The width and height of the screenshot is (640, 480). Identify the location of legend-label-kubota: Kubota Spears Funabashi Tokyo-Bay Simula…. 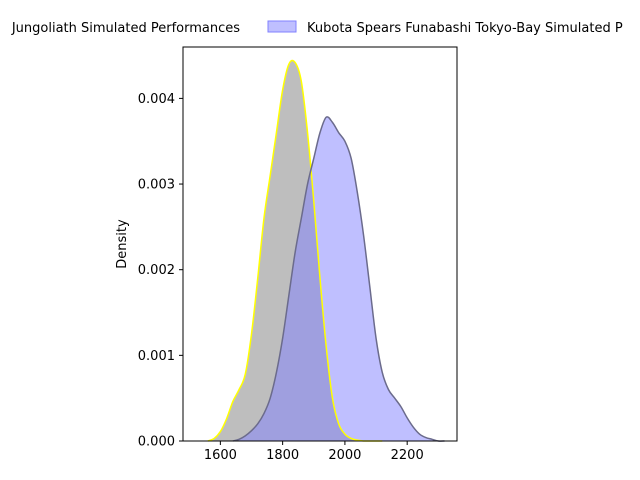
(465, 28).